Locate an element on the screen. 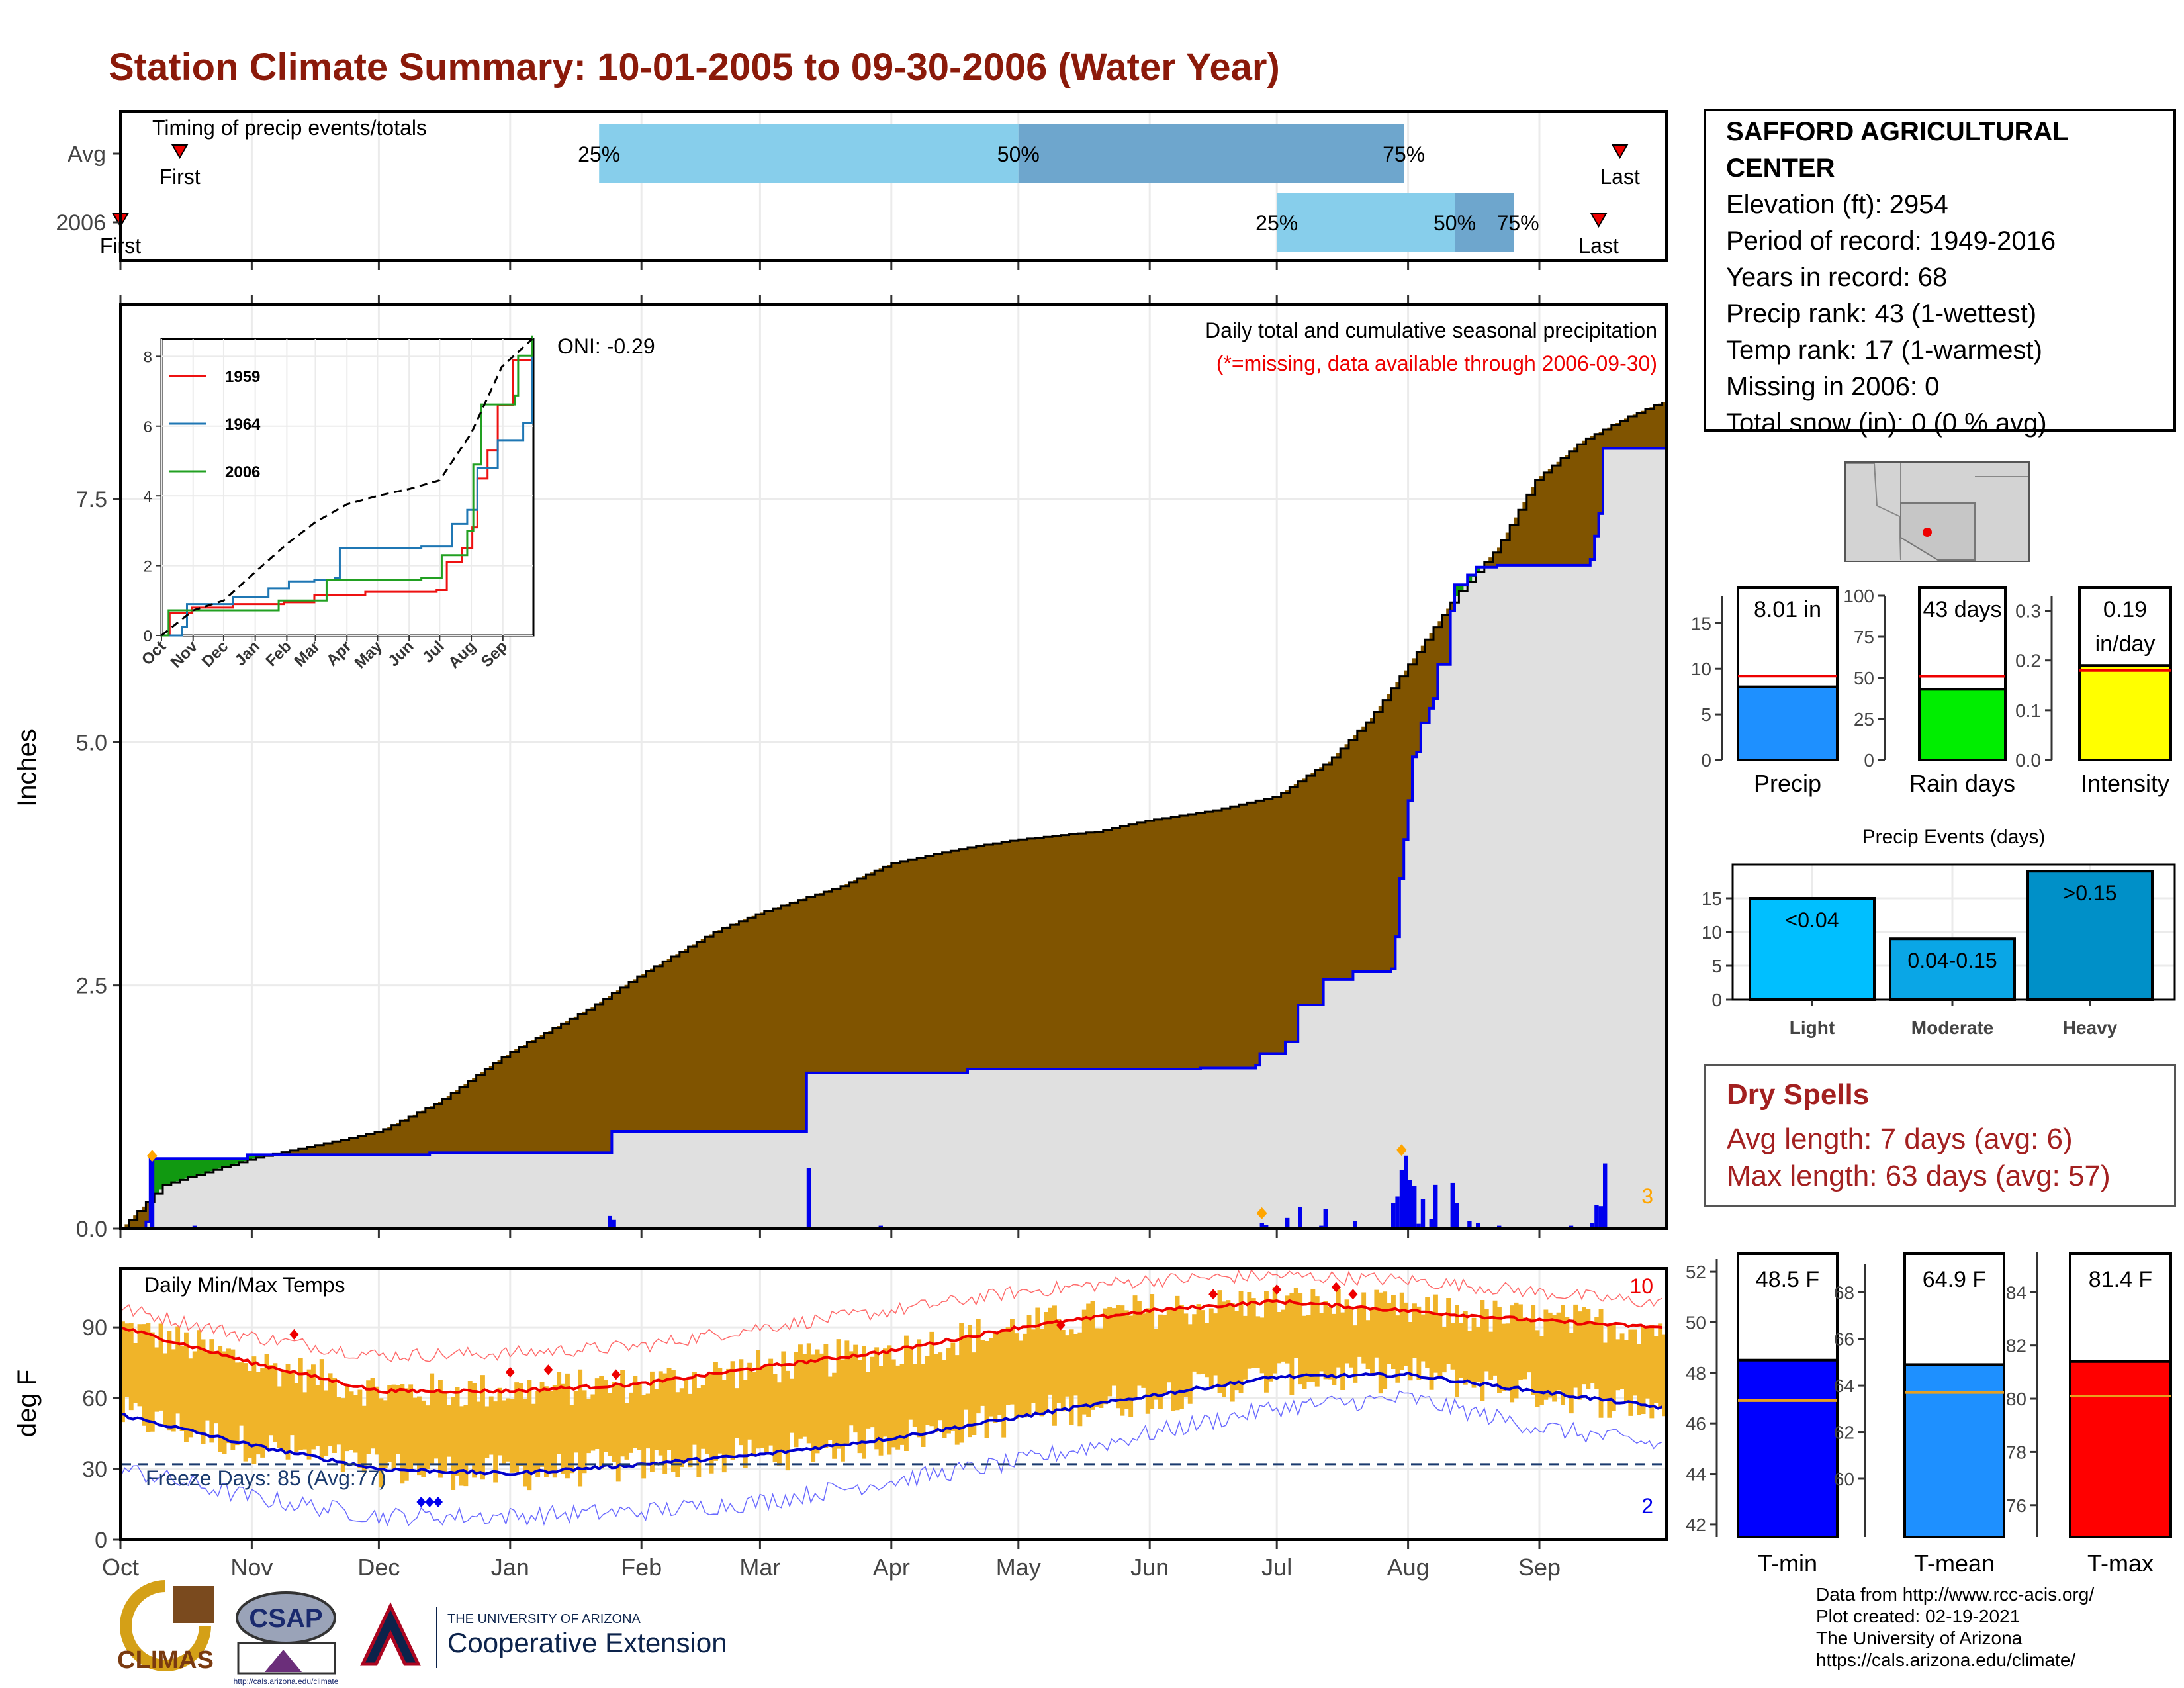  timing-label-25: 25% is located at coordinates (599, 154).